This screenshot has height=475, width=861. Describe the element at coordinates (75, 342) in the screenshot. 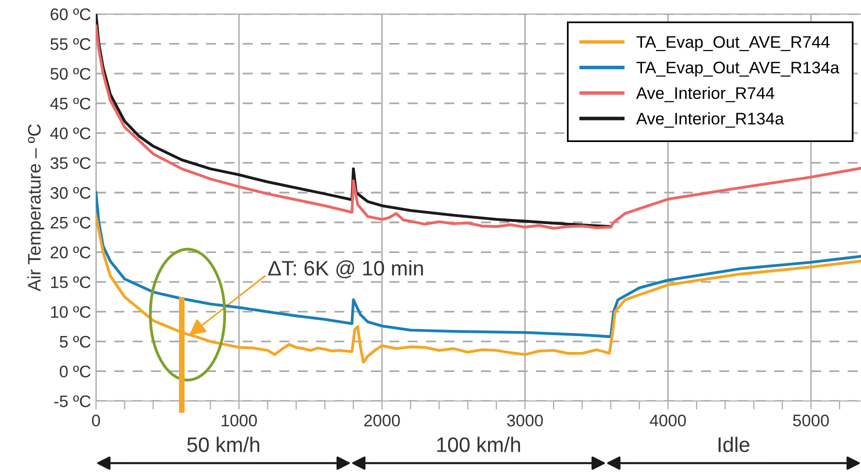

I see `y-tick-label: 5 ºC` at that location.